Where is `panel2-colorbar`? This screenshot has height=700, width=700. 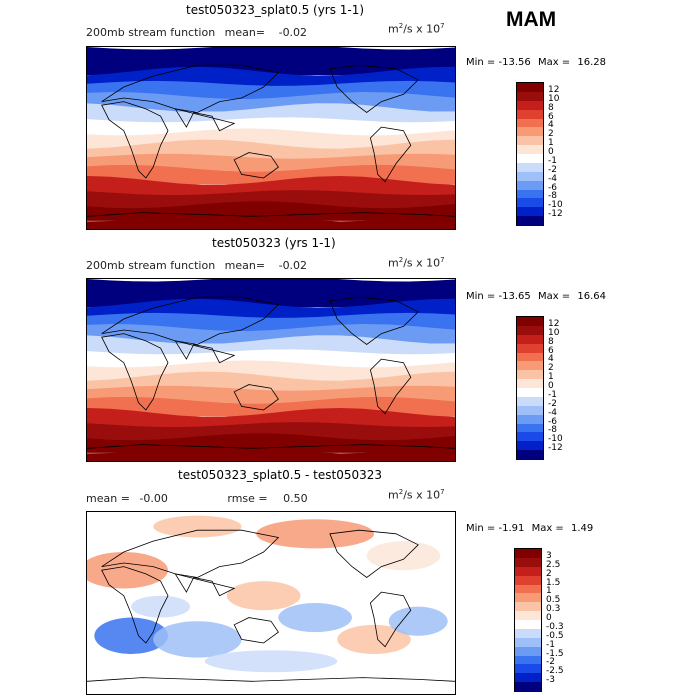
panel2-colorbar is located at coordinates (530, 388).